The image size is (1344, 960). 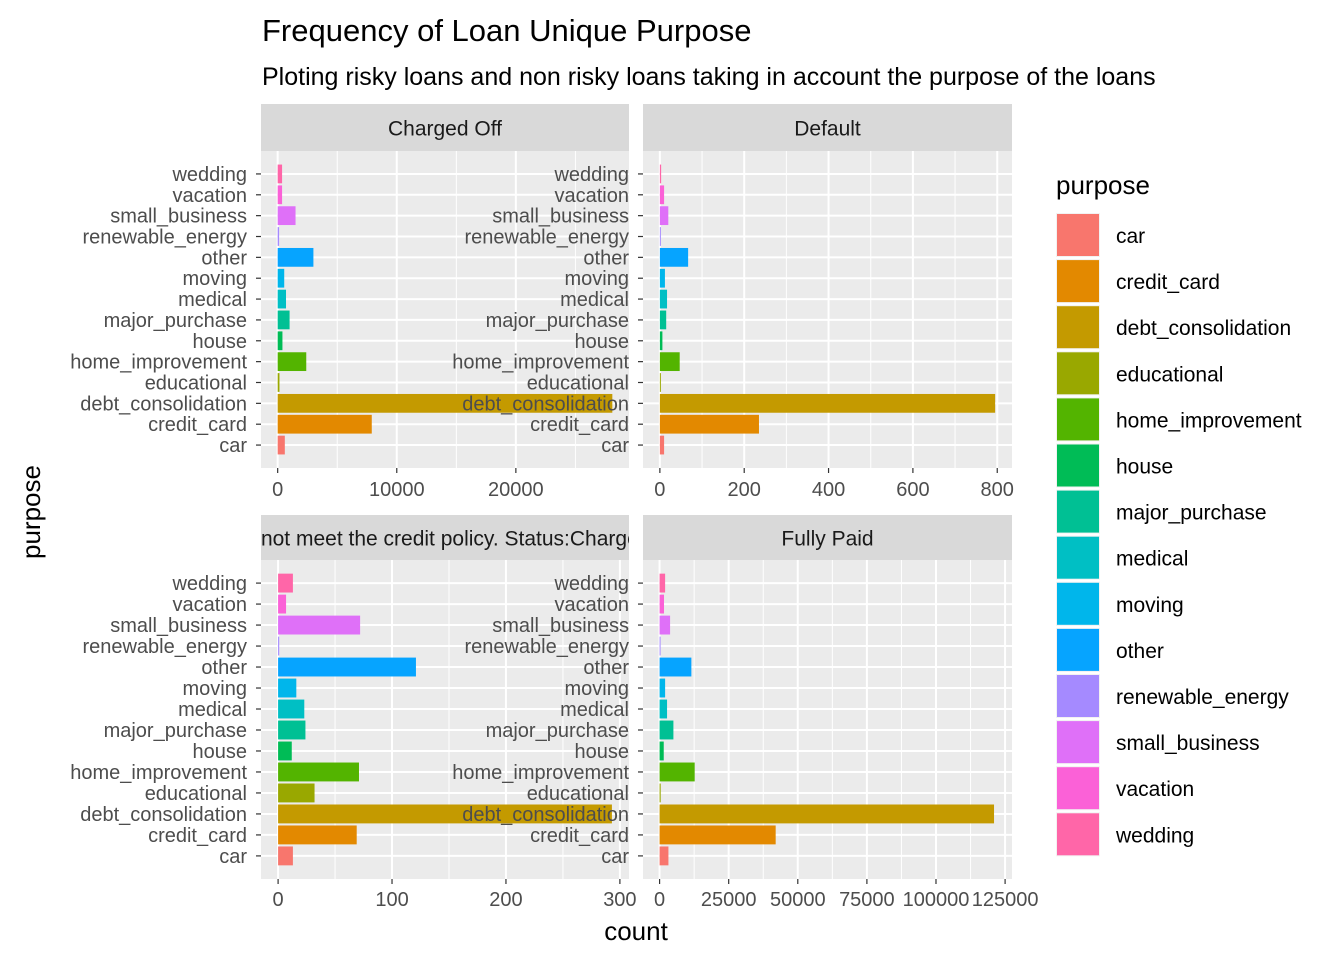 I want to click on y-tick-label: house, so click(x=220, y=342).